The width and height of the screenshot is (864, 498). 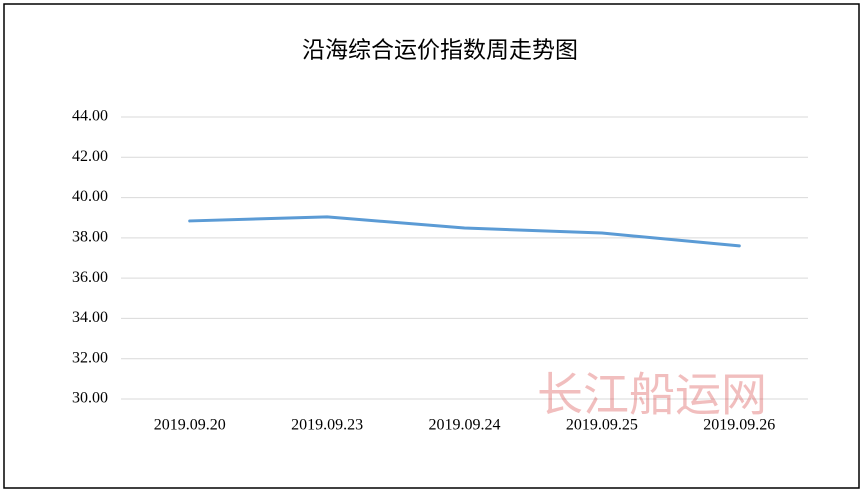 What do you see at coordinates (465, 425) in the screenshot?
I see `x-tick-label: 2019.09.24` at bounding box center [465, 425].